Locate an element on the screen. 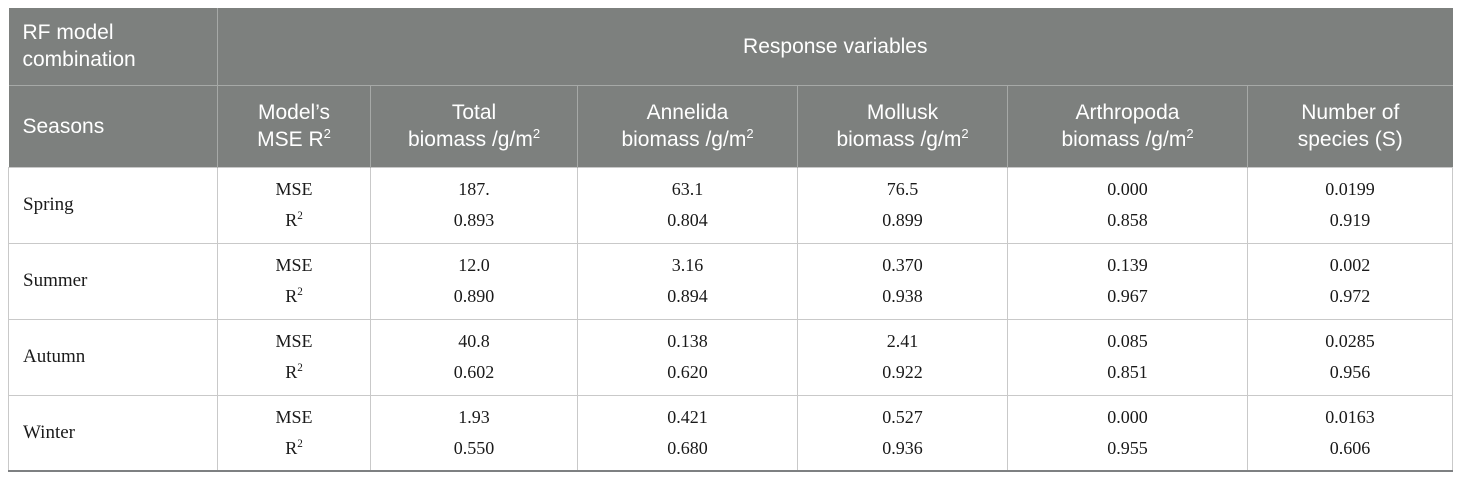 This screenshot has height=478, width=1460. cell-total-biomass: 40.8 0.602 is located at coordinates (474, 357).